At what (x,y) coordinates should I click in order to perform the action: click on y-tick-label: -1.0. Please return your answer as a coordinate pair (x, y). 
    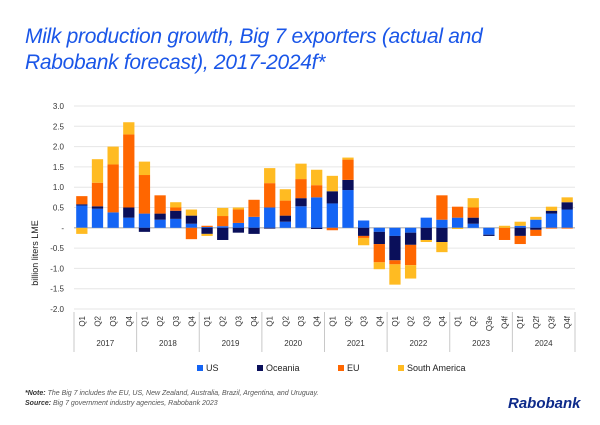
    Looking at the image, I should click on (57, 268).